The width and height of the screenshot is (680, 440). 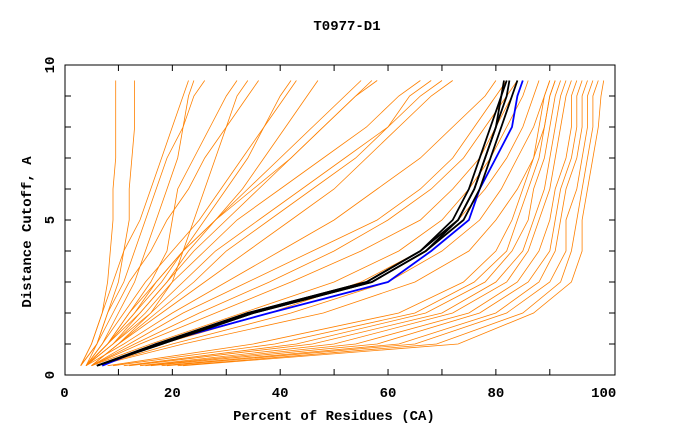 What do you see at coordinates (280, 394) in the screenshot?
I see `x-tick-label: 40` at bounding box center [280, 394].